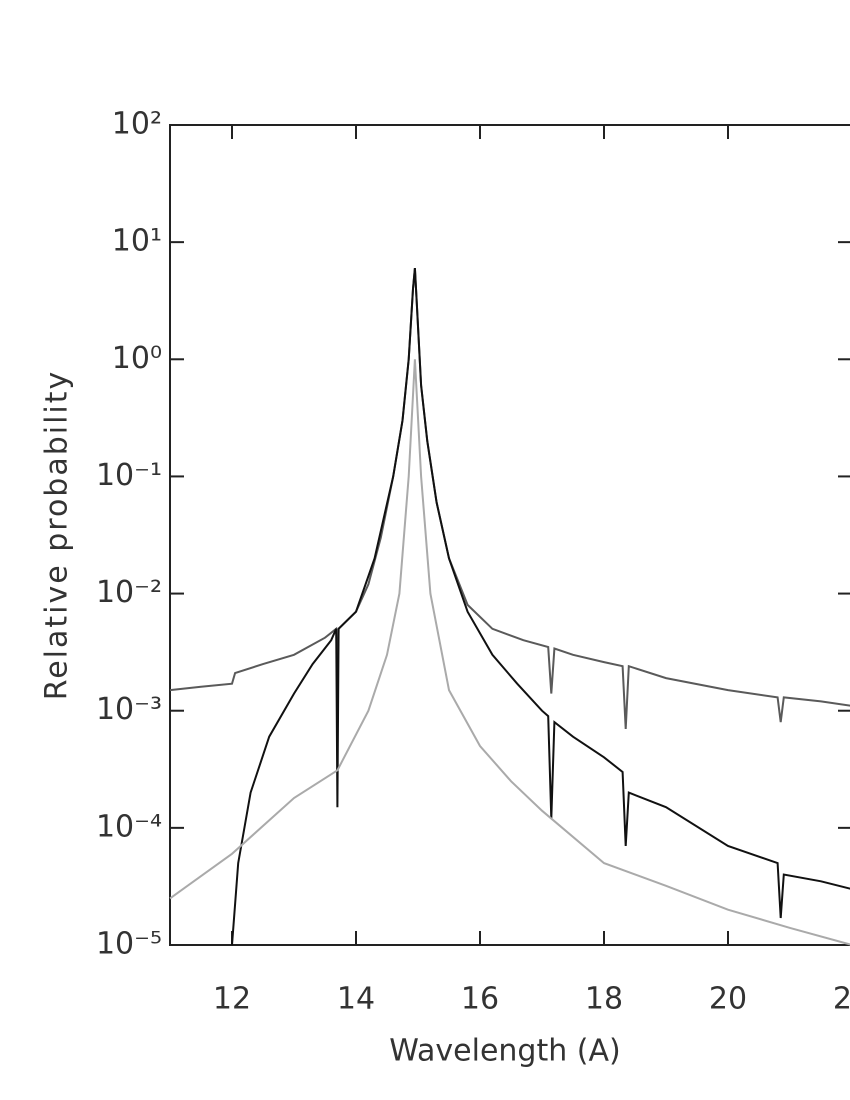  What do you see at coordinates (504, 1051) in the screenshot?
I see `x-axis-label: Wavelength (A)` at bounding box center [504, 1051].